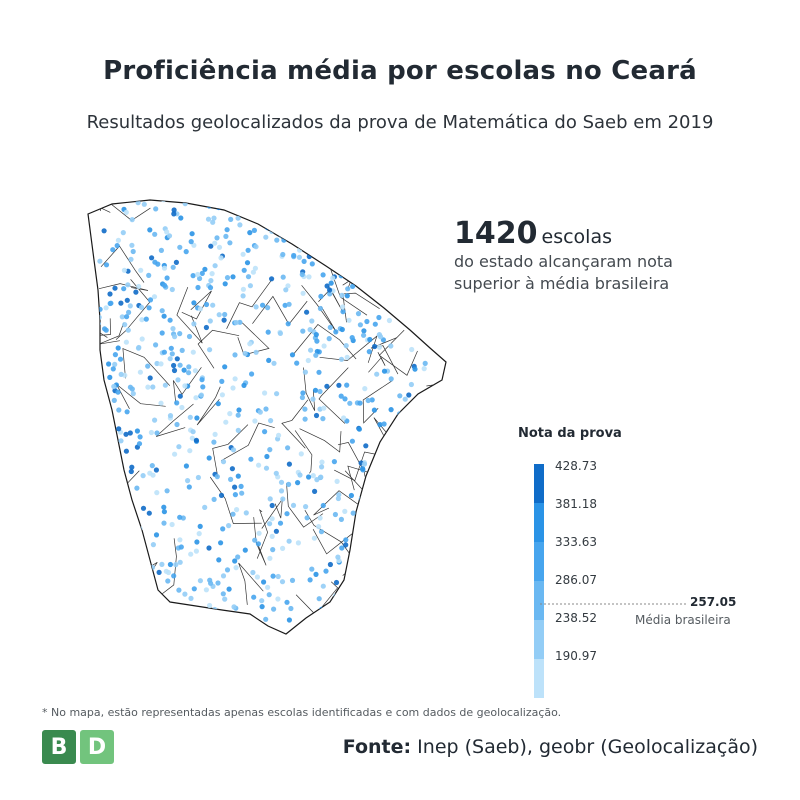 The image size is (800, 800). I want to click on callout-count: 1420, so click(496, 233).